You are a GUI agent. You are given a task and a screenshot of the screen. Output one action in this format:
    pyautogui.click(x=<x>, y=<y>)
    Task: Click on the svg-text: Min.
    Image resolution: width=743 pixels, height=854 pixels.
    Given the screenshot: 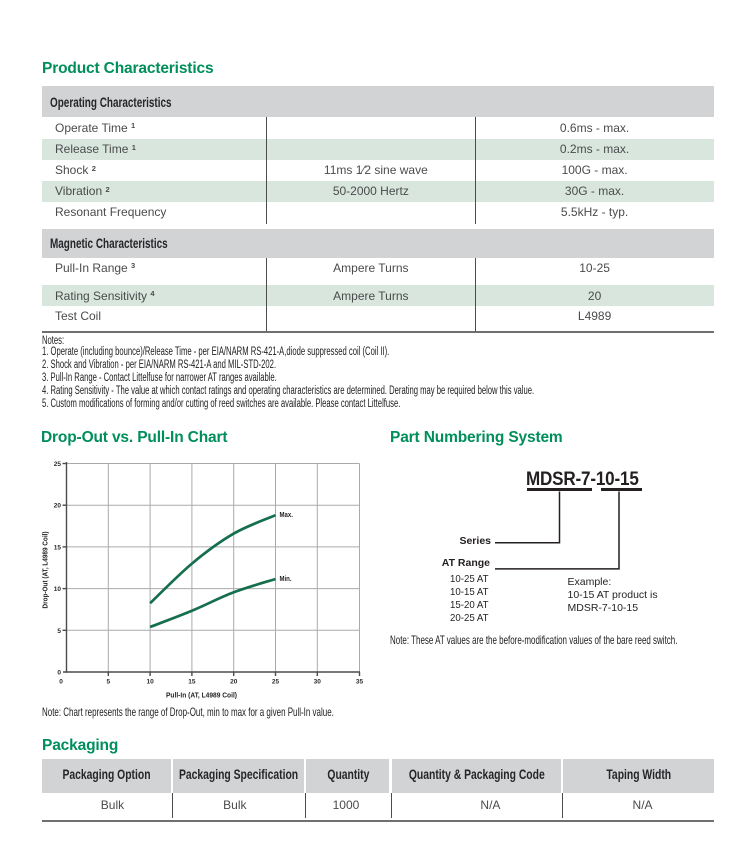 What is the action you would take?
    pyautogui.click(x=286, y=579)
    